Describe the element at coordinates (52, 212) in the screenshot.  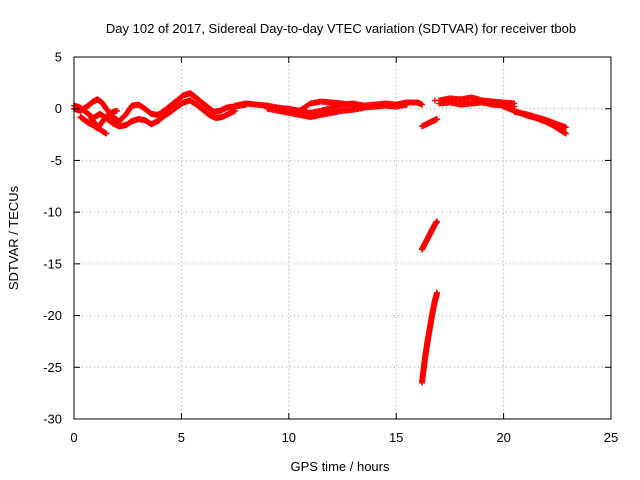
I see `y-tick-label: -10` at that location.